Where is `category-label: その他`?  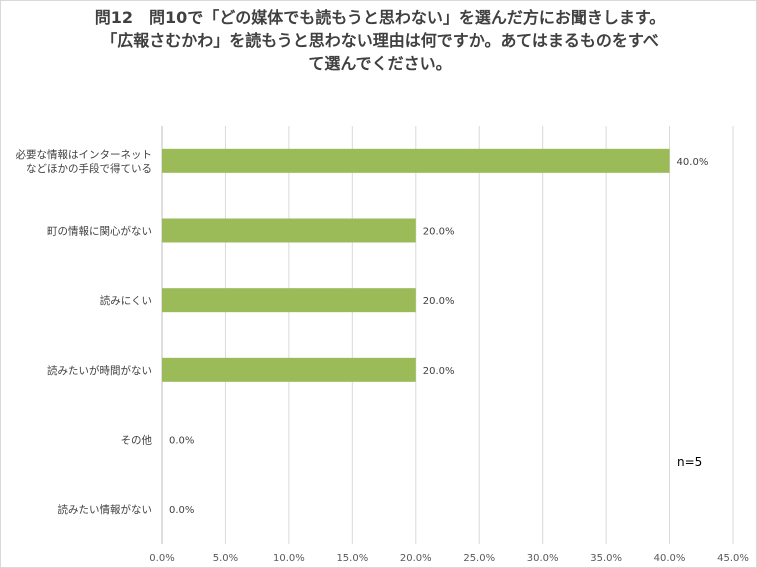 category-label: その他 is located at coordinates (137, 440).